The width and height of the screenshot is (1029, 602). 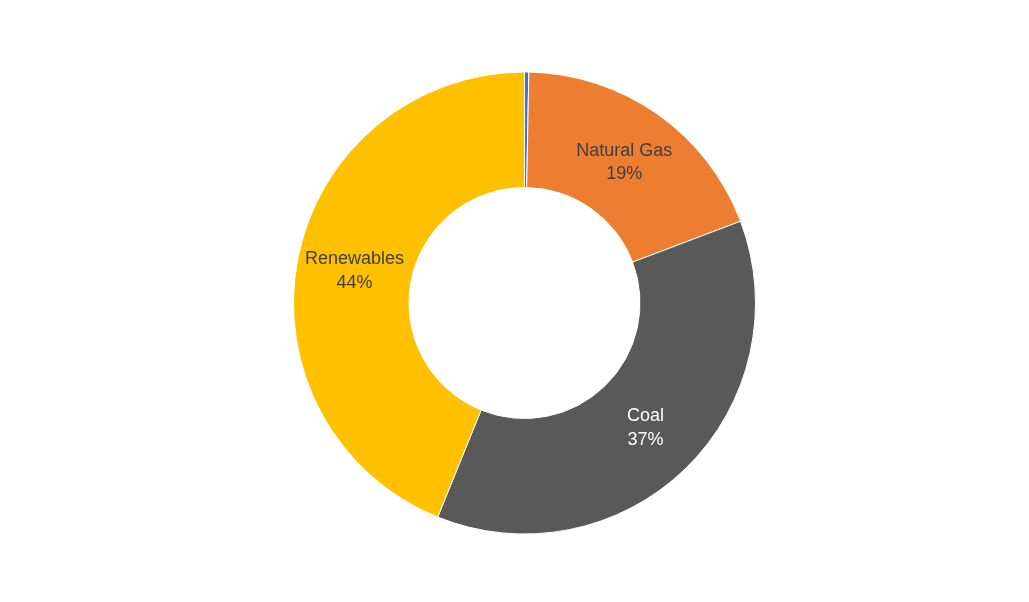 What do you see at coordinates (624, 173) in the screenshot?
I see `data-label: 19%` at bounding box center [624, 173].